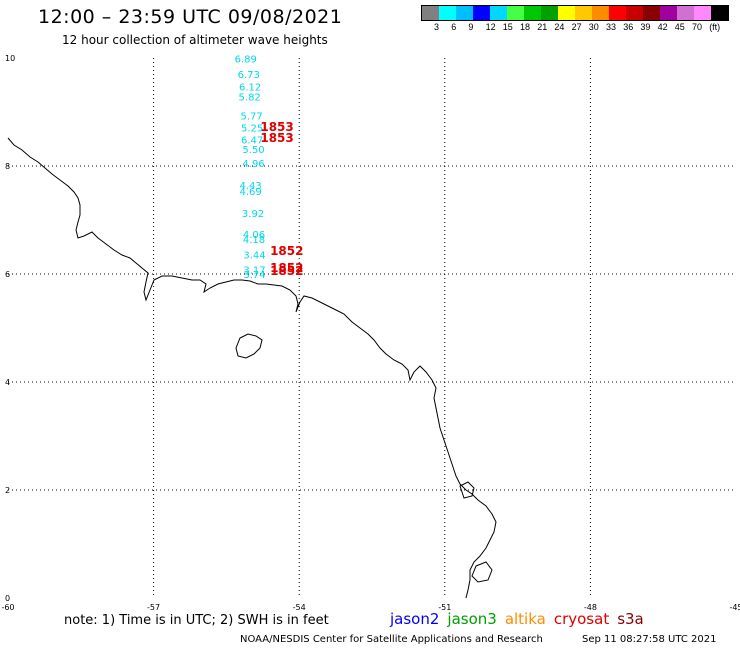 The width and height of the screenshot is (740, 650). Describe the element at coordinates (253, 164) in the screenshot. I see `wave-height-value: 4.96` at that location.